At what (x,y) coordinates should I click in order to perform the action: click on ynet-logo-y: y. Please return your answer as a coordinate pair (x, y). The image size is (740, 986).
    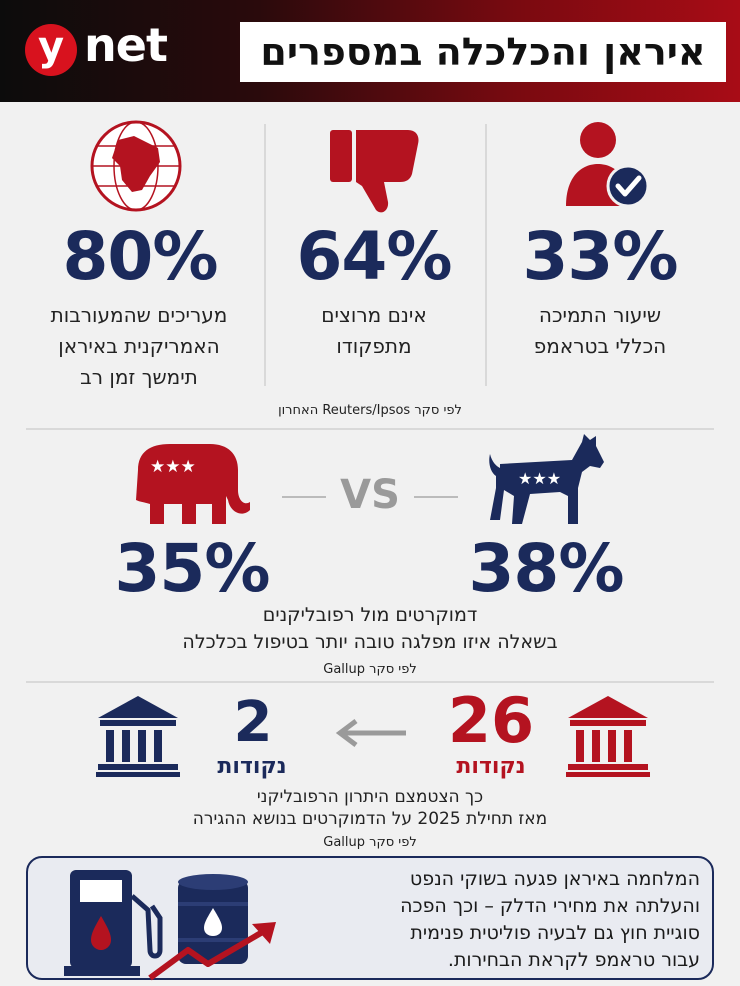
    Looking at the image, I should click on (51, 50).